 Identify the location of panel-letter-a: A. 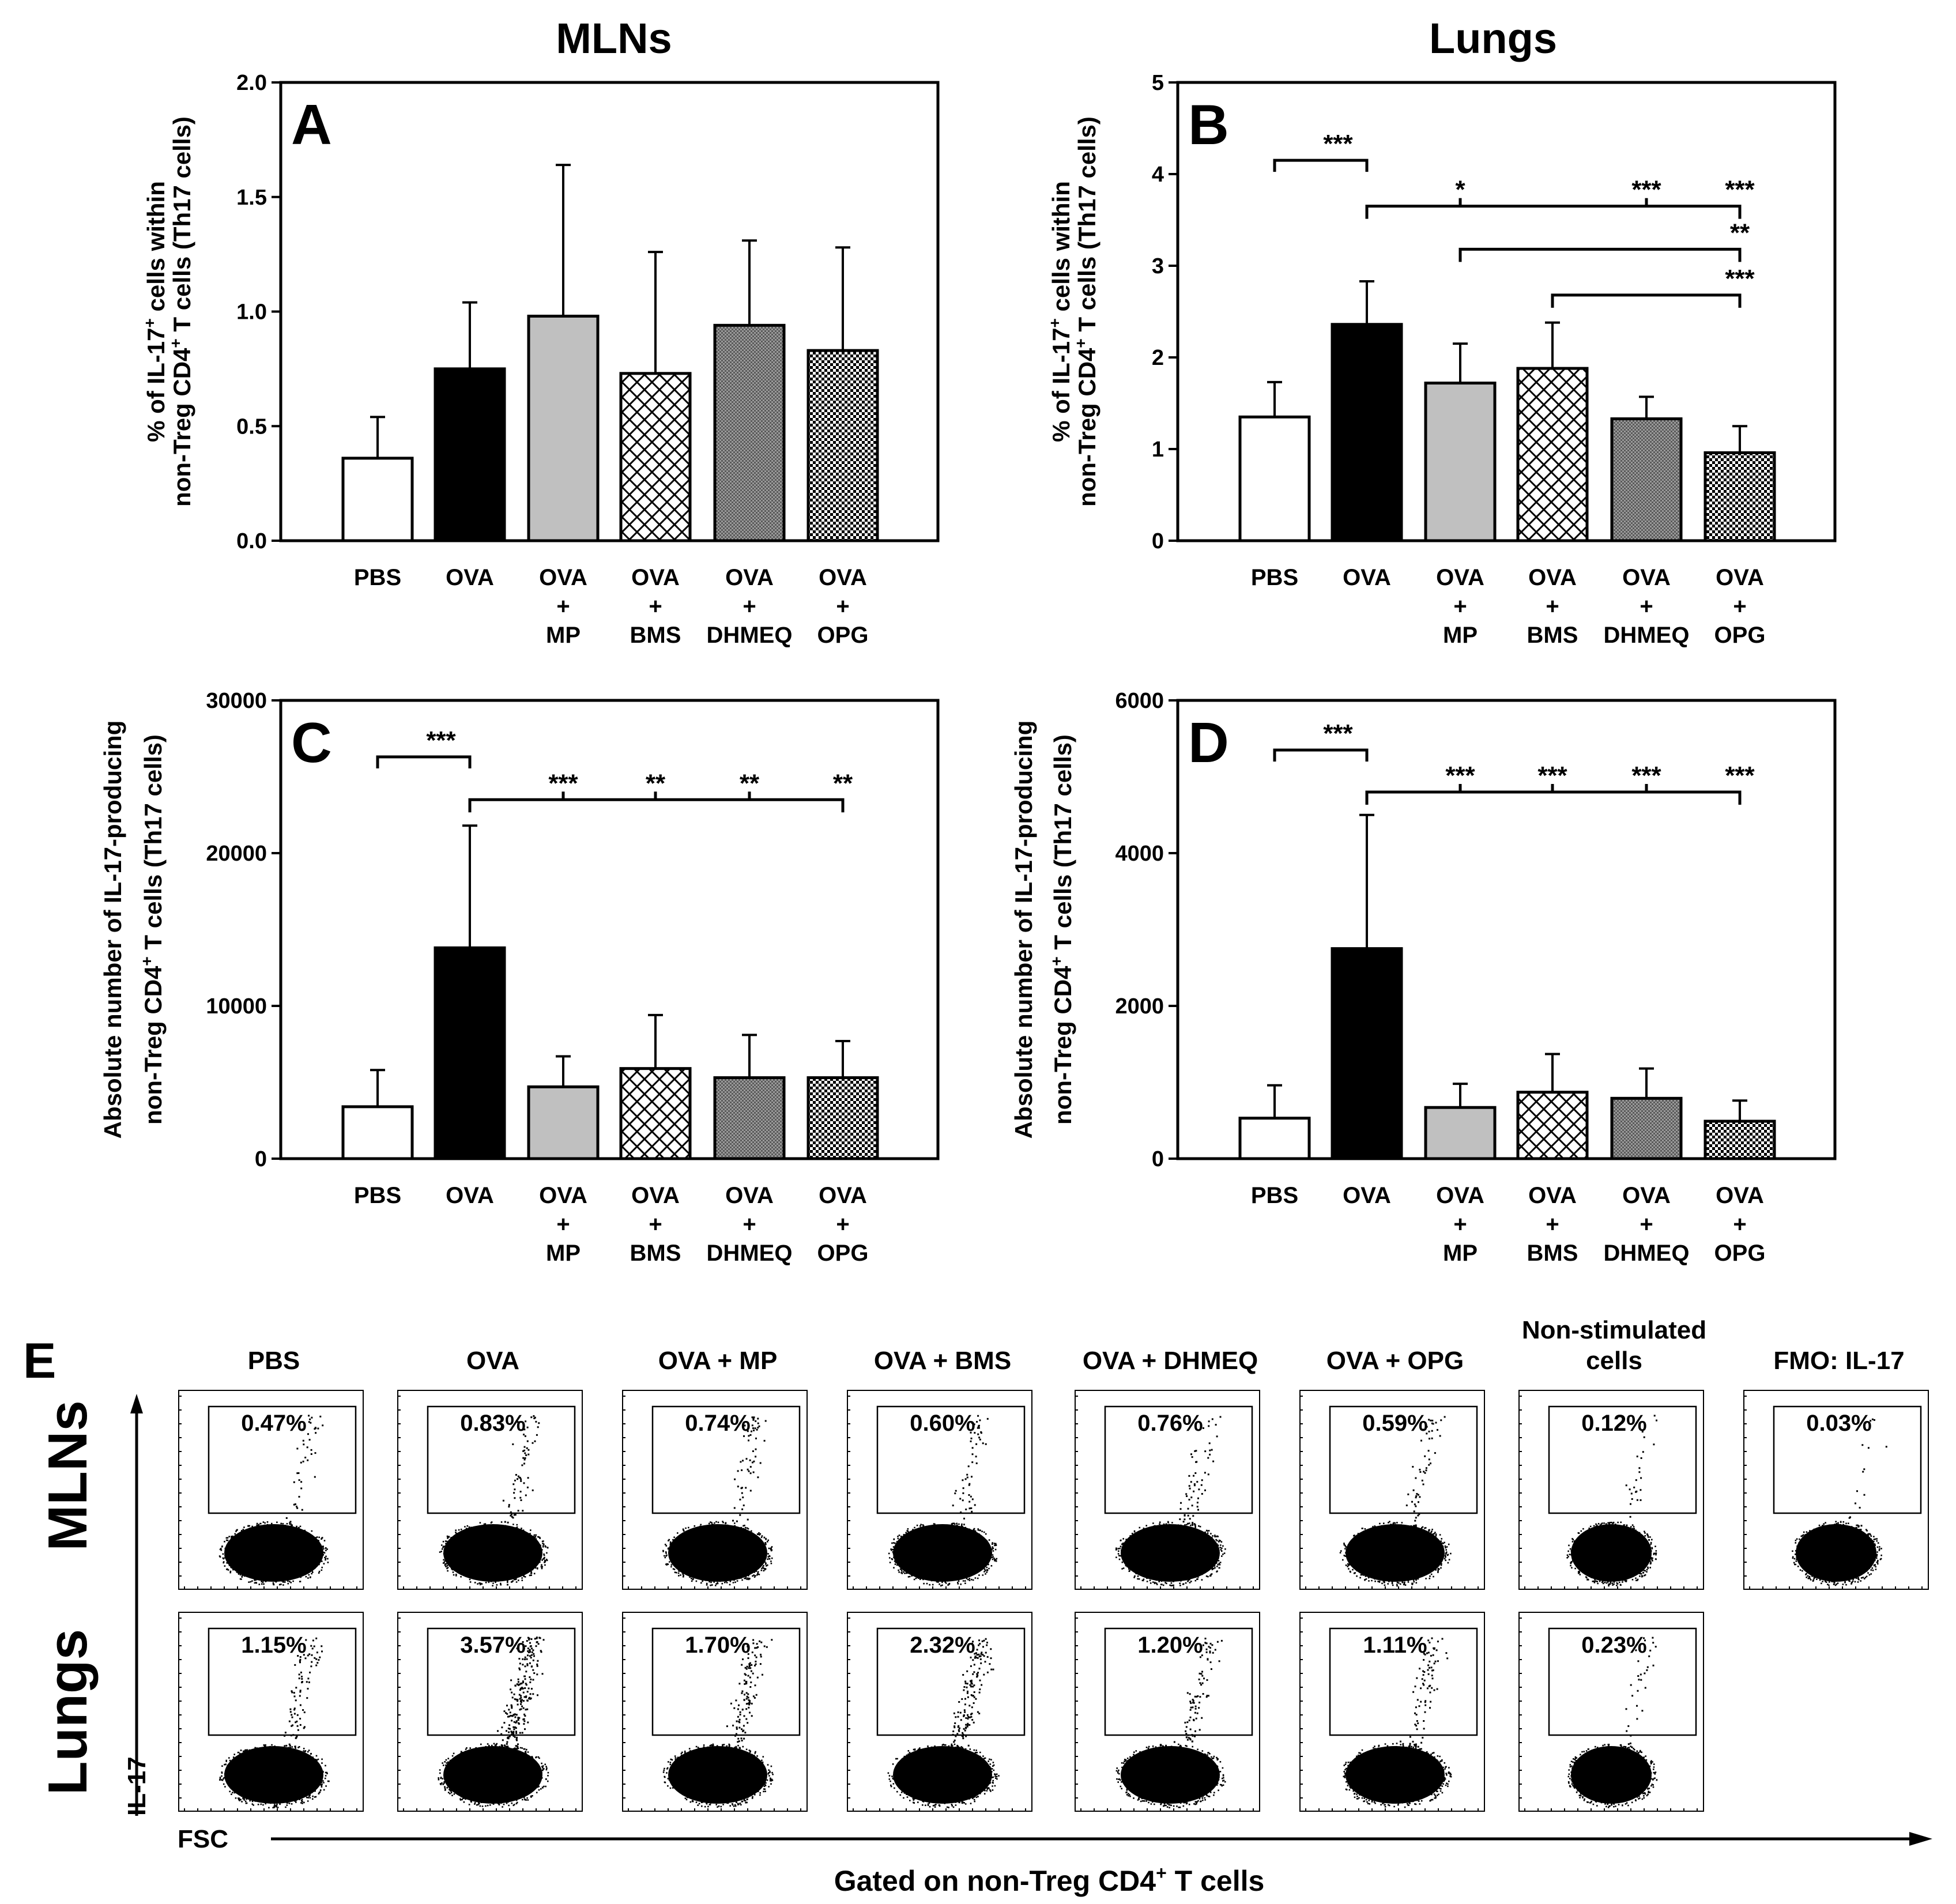
(311, 125).